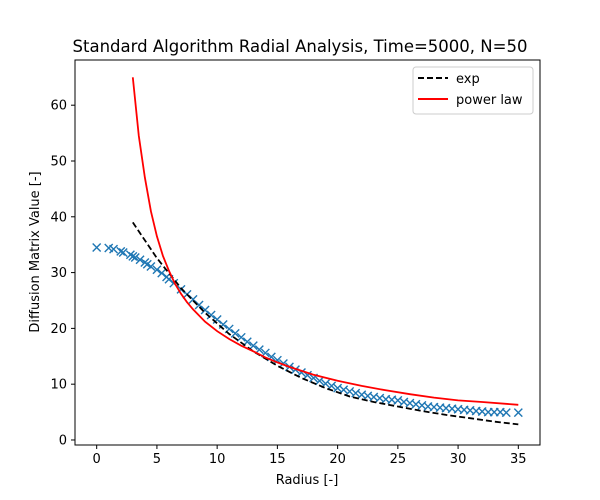 This screenshot has width=600, height=500. Describe the element at coordinates (458, 459) in the screenshot. I see `x-tick-label: 30` at that location.